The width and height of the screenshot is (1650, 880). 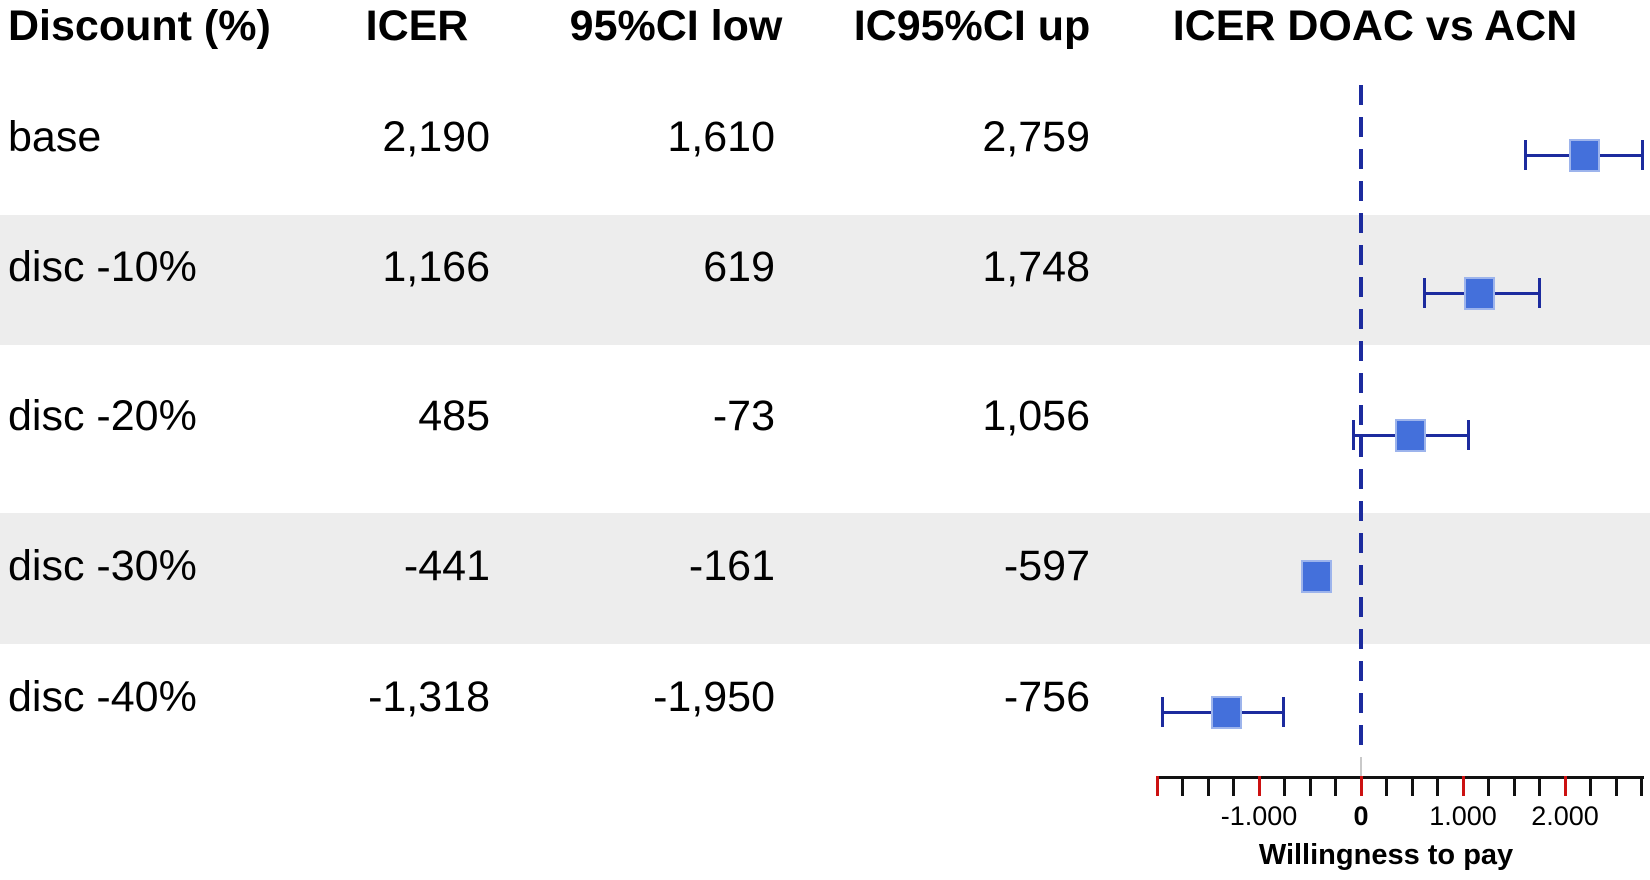 I want to click on icer-value: 1,166, so click(x=436, y=267).